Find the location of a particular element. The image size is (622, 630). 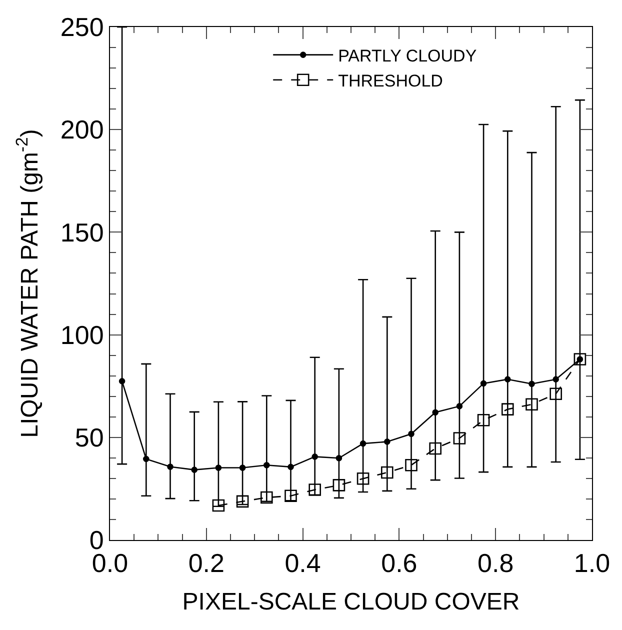

y-tick-label: 100 is located at coordinates (82, 335).